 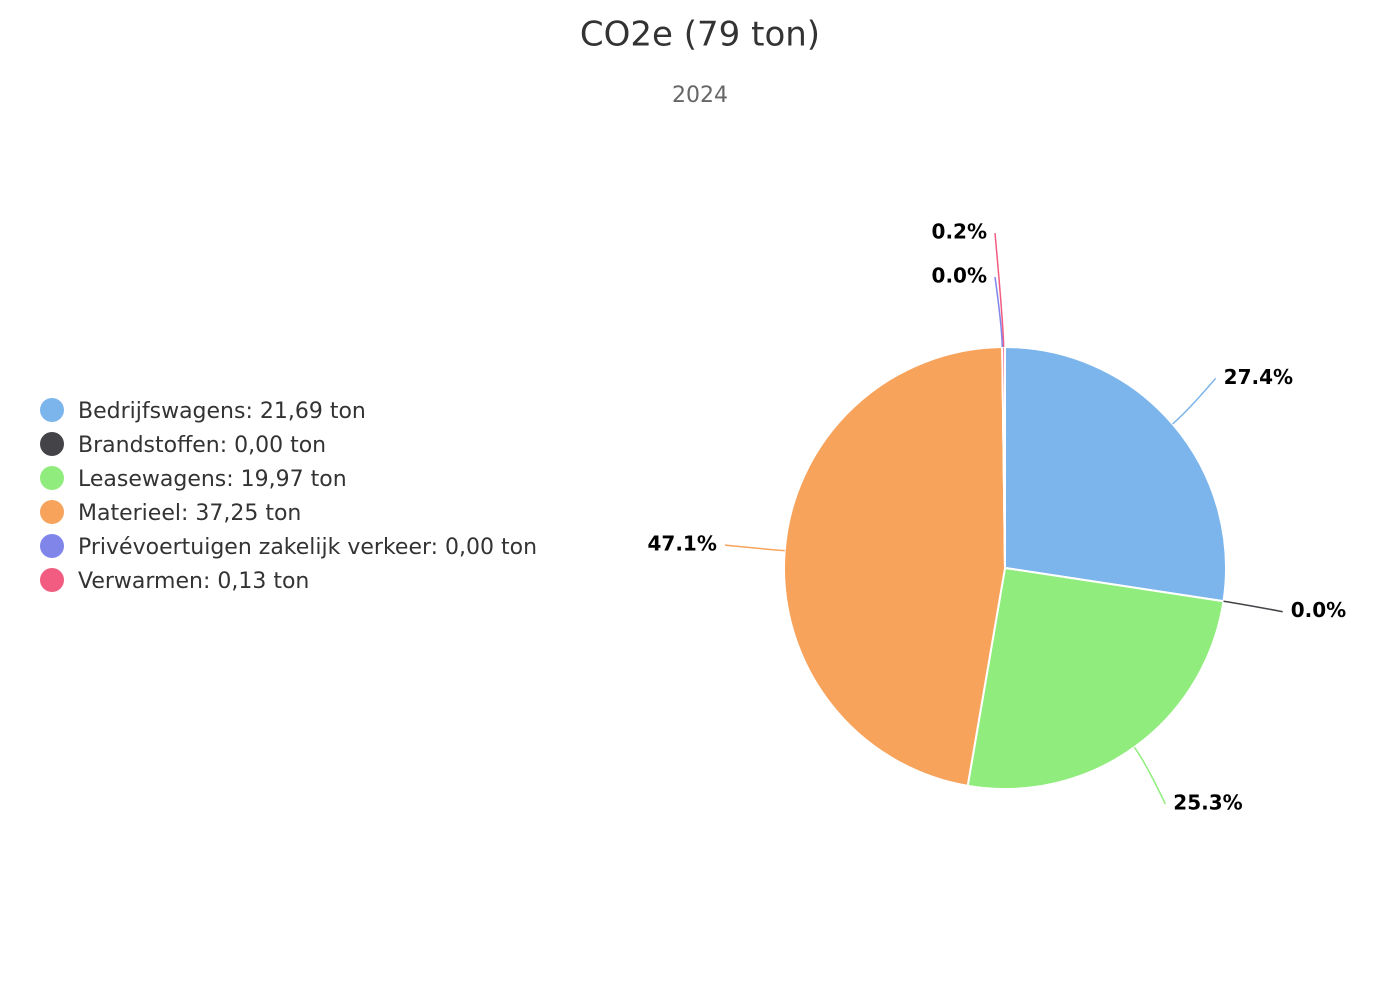 I want to click on legend-text: Brandstoffen: 0,00 ton, so click(x=202, y=445).